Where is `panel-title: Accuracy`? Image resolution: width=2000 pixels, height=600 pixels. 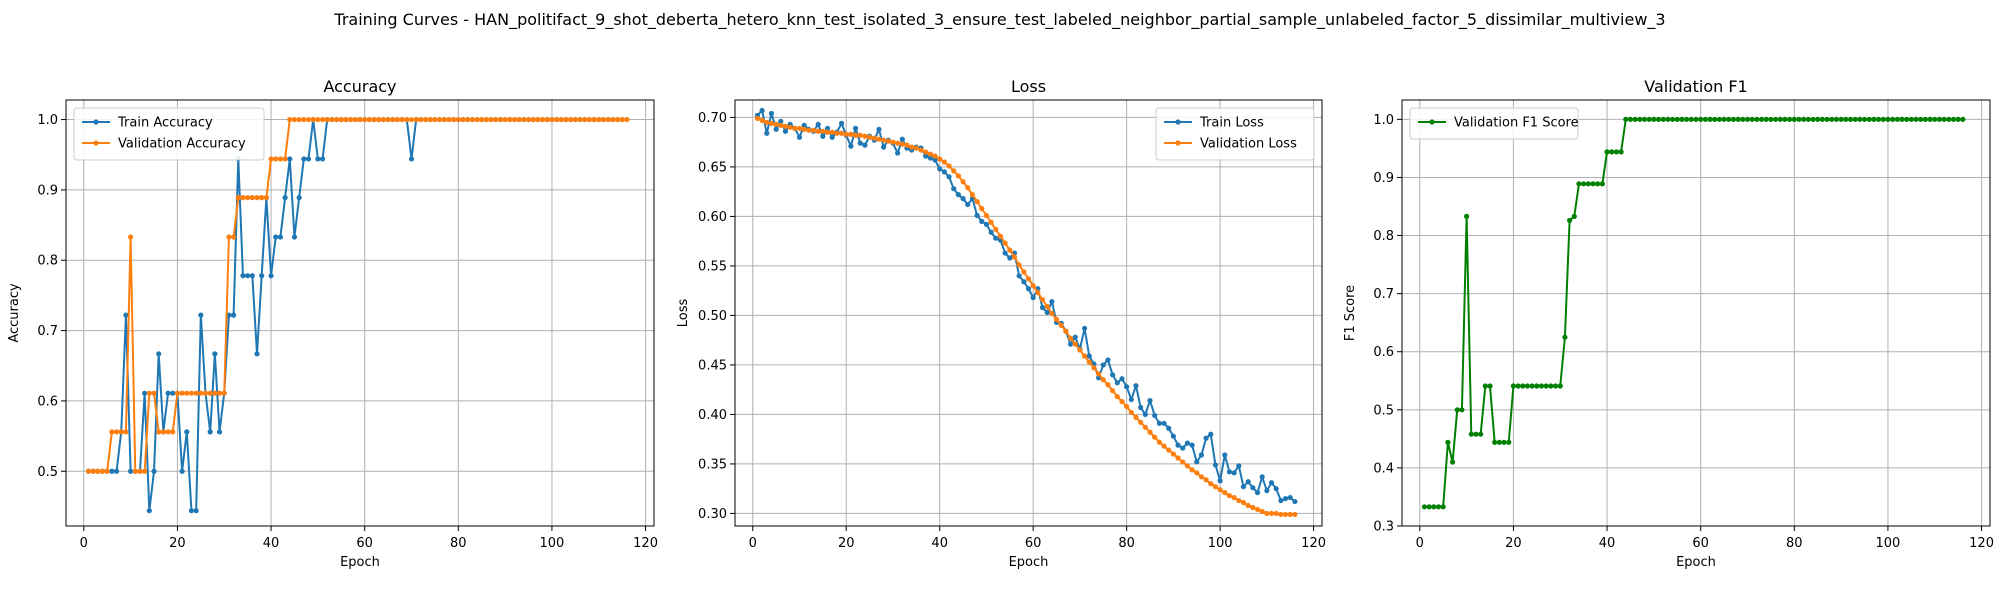
panel-title: Accuracy is located at coordinates (359, 86).